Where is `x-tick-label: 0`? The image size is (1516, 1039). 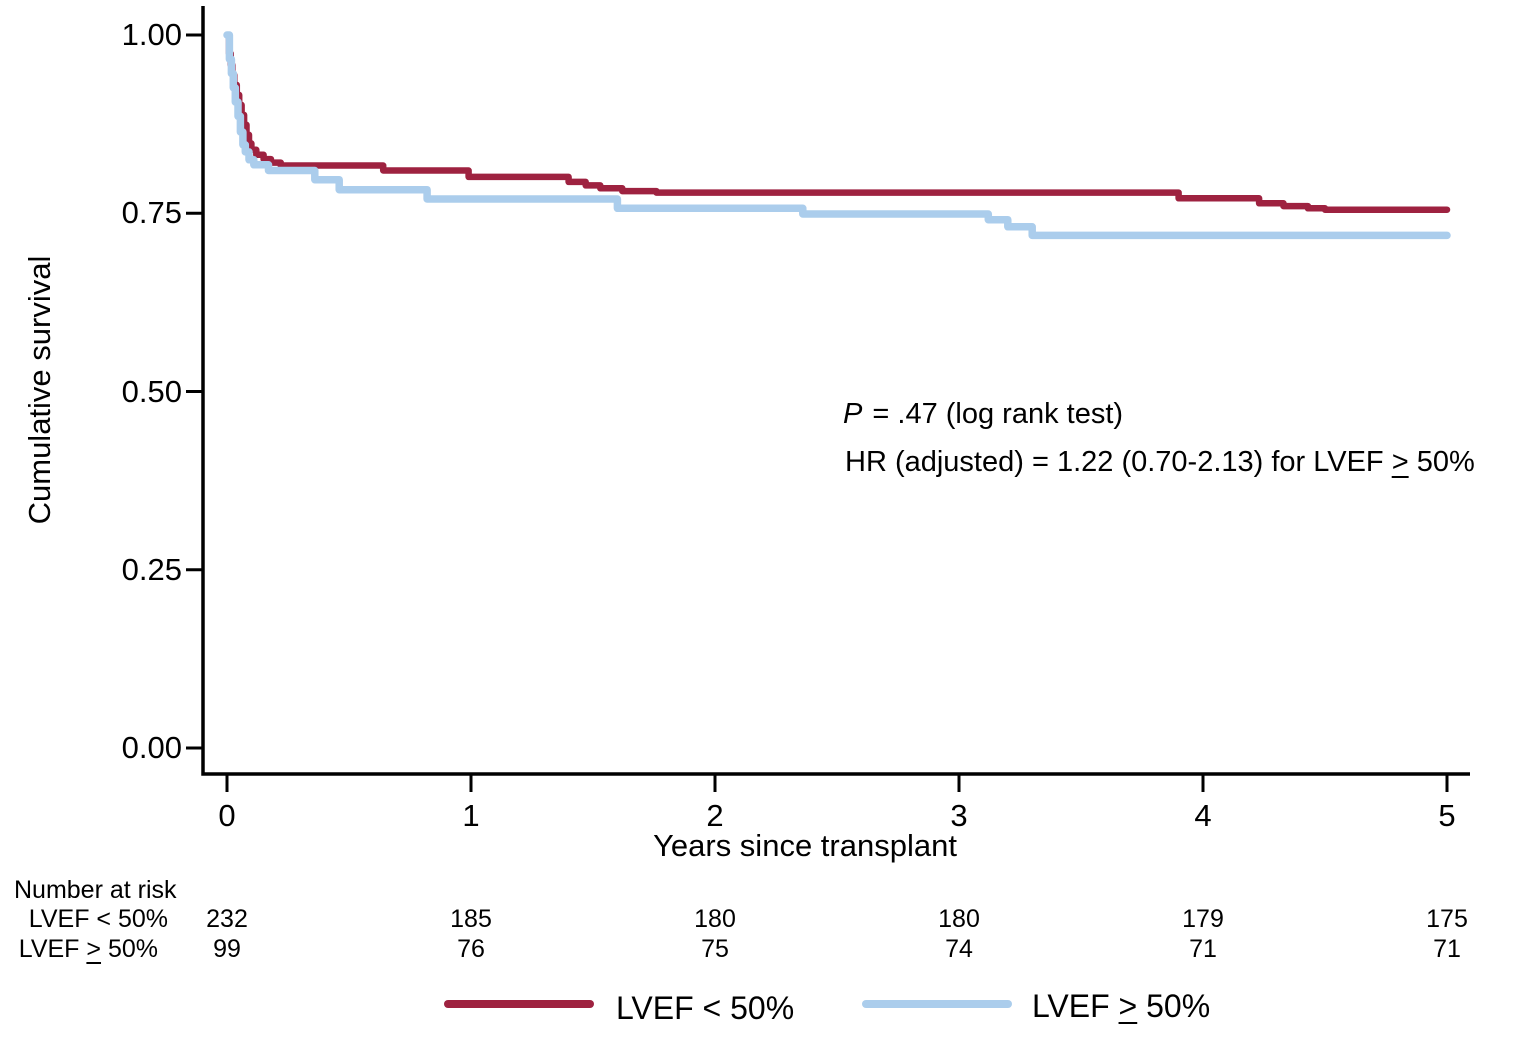
x-tick-label: 0 is located at coordinates (227, 815).